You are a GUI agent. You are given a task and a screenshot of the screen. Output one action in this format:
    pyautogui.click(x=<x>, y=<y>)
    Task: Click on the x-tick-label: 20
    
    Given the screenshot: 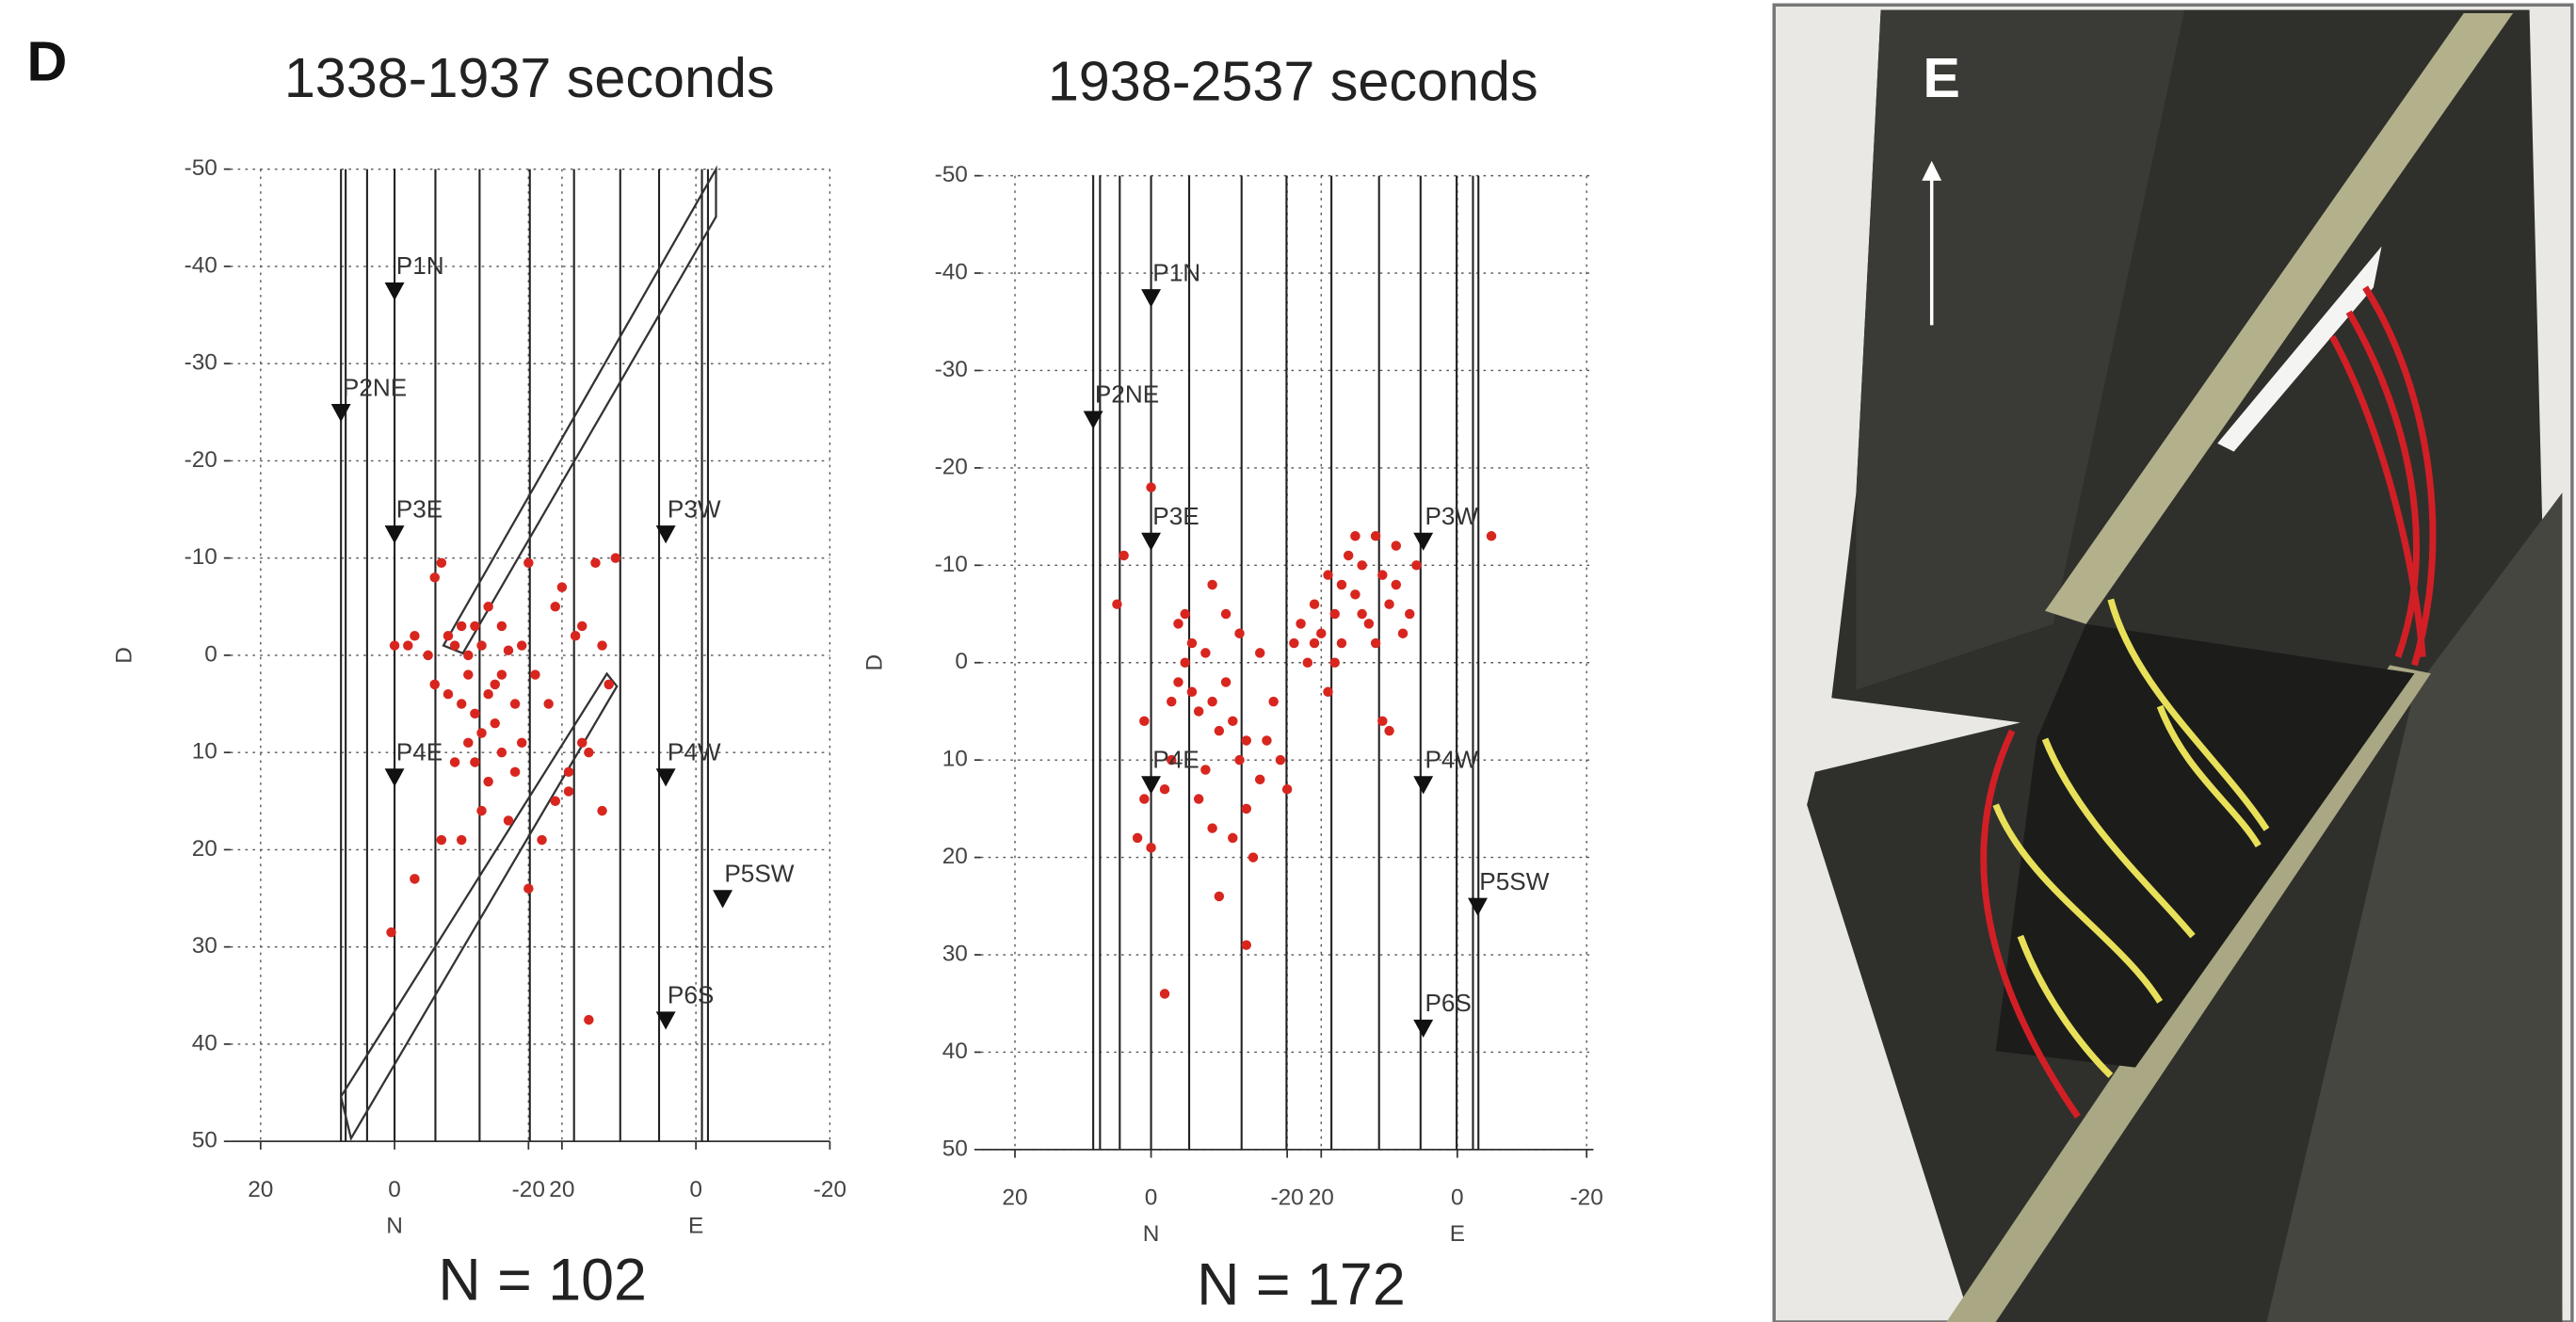 What is the action you would take?
    pyautogui.click(x=1321, y=1198)
    